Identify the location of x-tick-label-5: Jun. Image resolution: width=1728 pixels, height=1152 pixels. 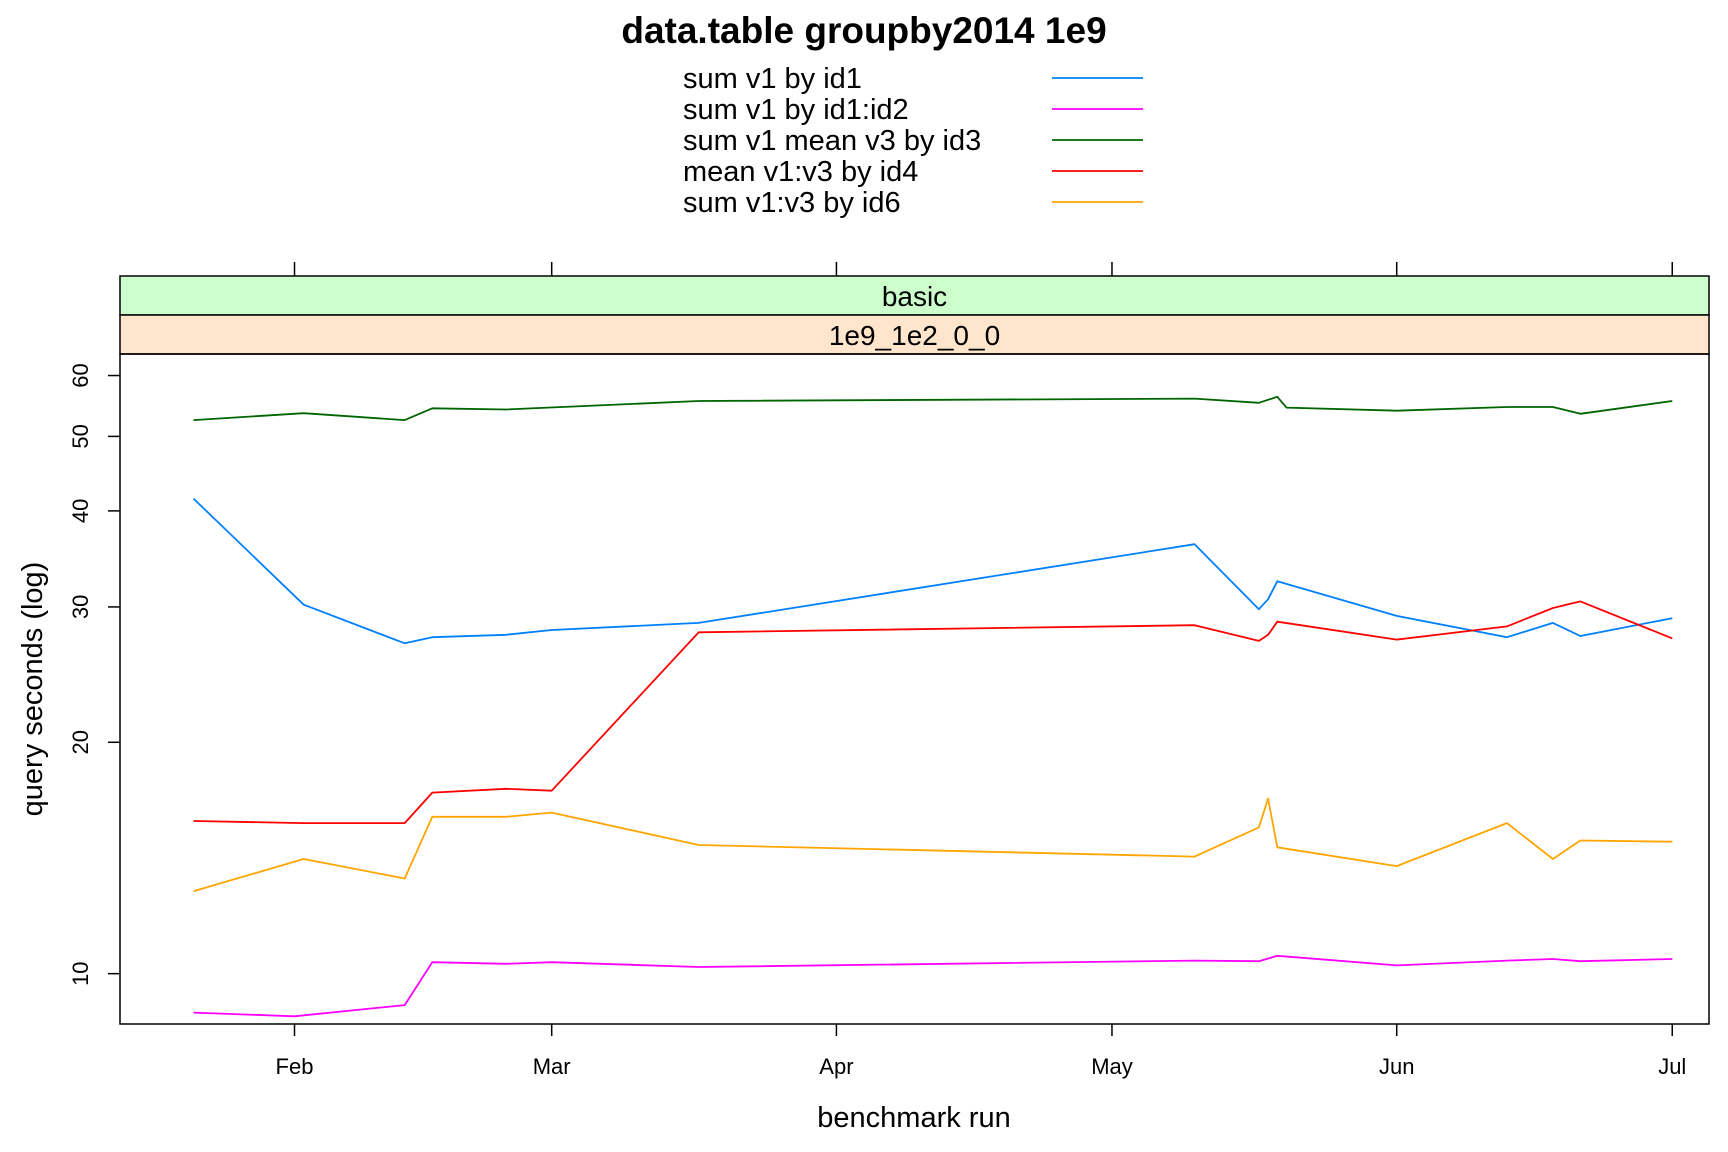
(1396, 1066).